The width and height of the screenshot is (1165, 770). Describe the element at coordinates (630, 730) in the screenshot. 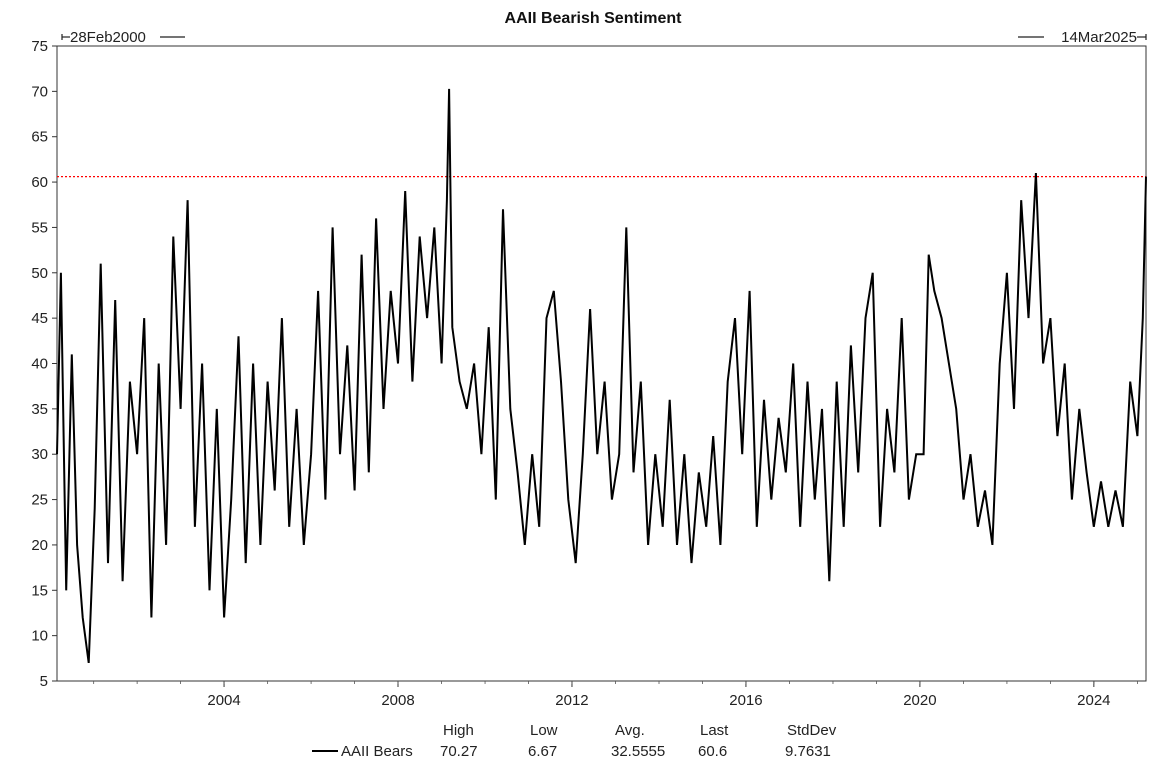

I see `stats-header-avg: Avg.` at that location.